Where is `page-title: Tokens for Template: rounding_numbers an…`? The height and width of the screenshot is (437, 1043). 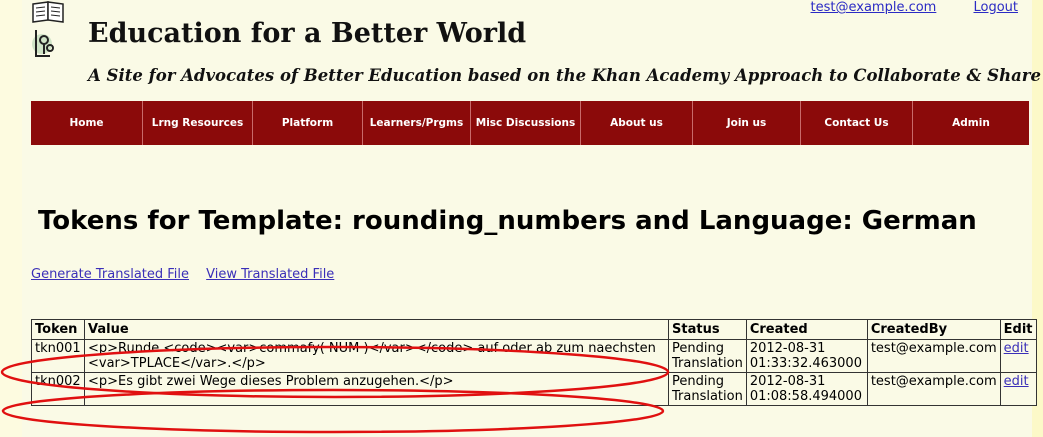 page-title: Tokens for Template: rounding_numbers an… is located at coordinates (507, 221).